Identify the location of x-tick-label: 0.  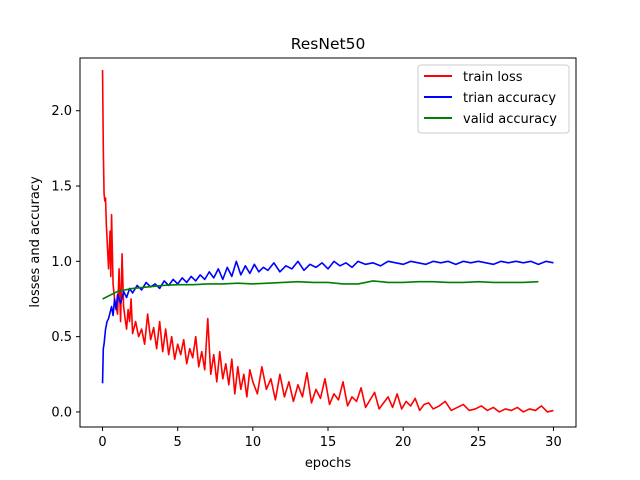
(102, 442).